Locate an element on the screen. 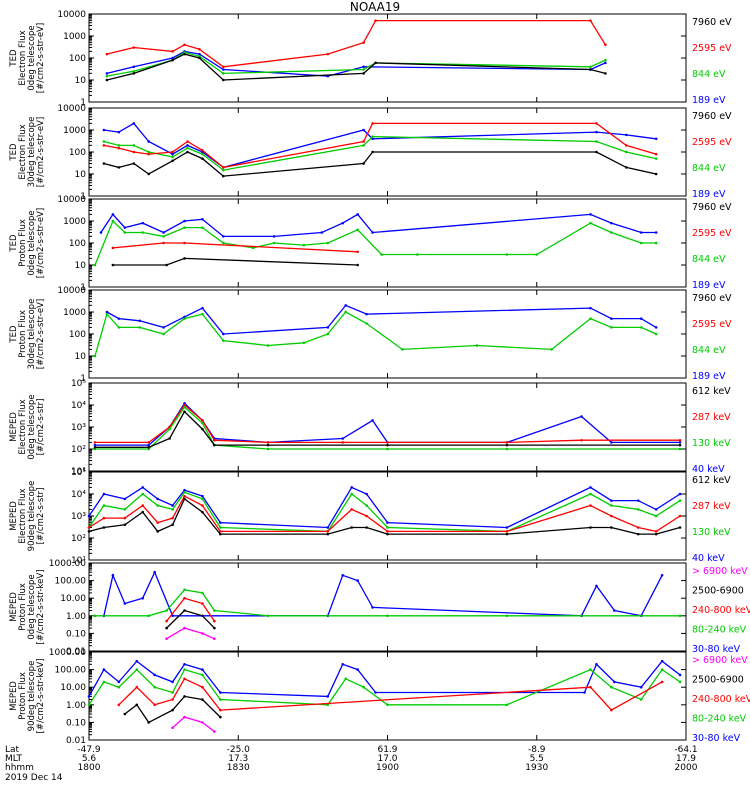 This screenshot has width=750, height=800. legend-entry: 287 keV is located at coordinates (711, 417).